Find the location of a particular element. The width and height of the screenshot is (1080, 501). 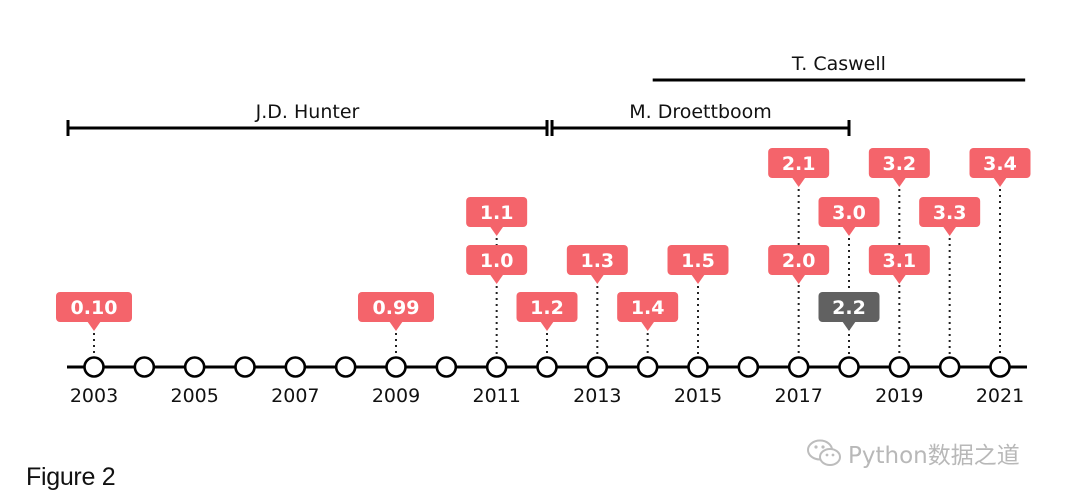

year-tick-label: 2019 is located at coordinates (899, 396).